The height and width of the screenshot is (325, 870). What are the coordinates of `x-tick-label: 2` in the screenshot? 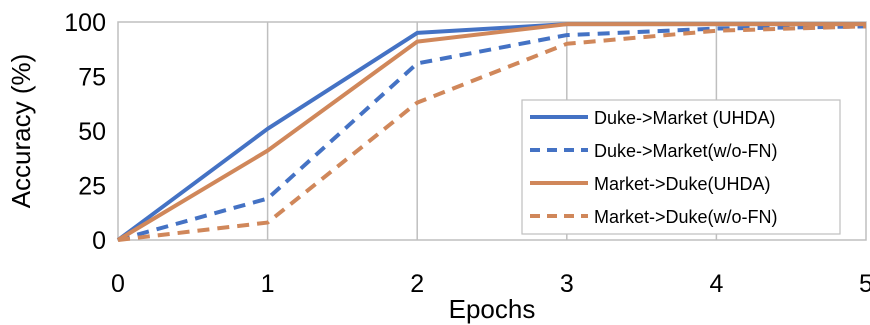 It's located at (417, 284).